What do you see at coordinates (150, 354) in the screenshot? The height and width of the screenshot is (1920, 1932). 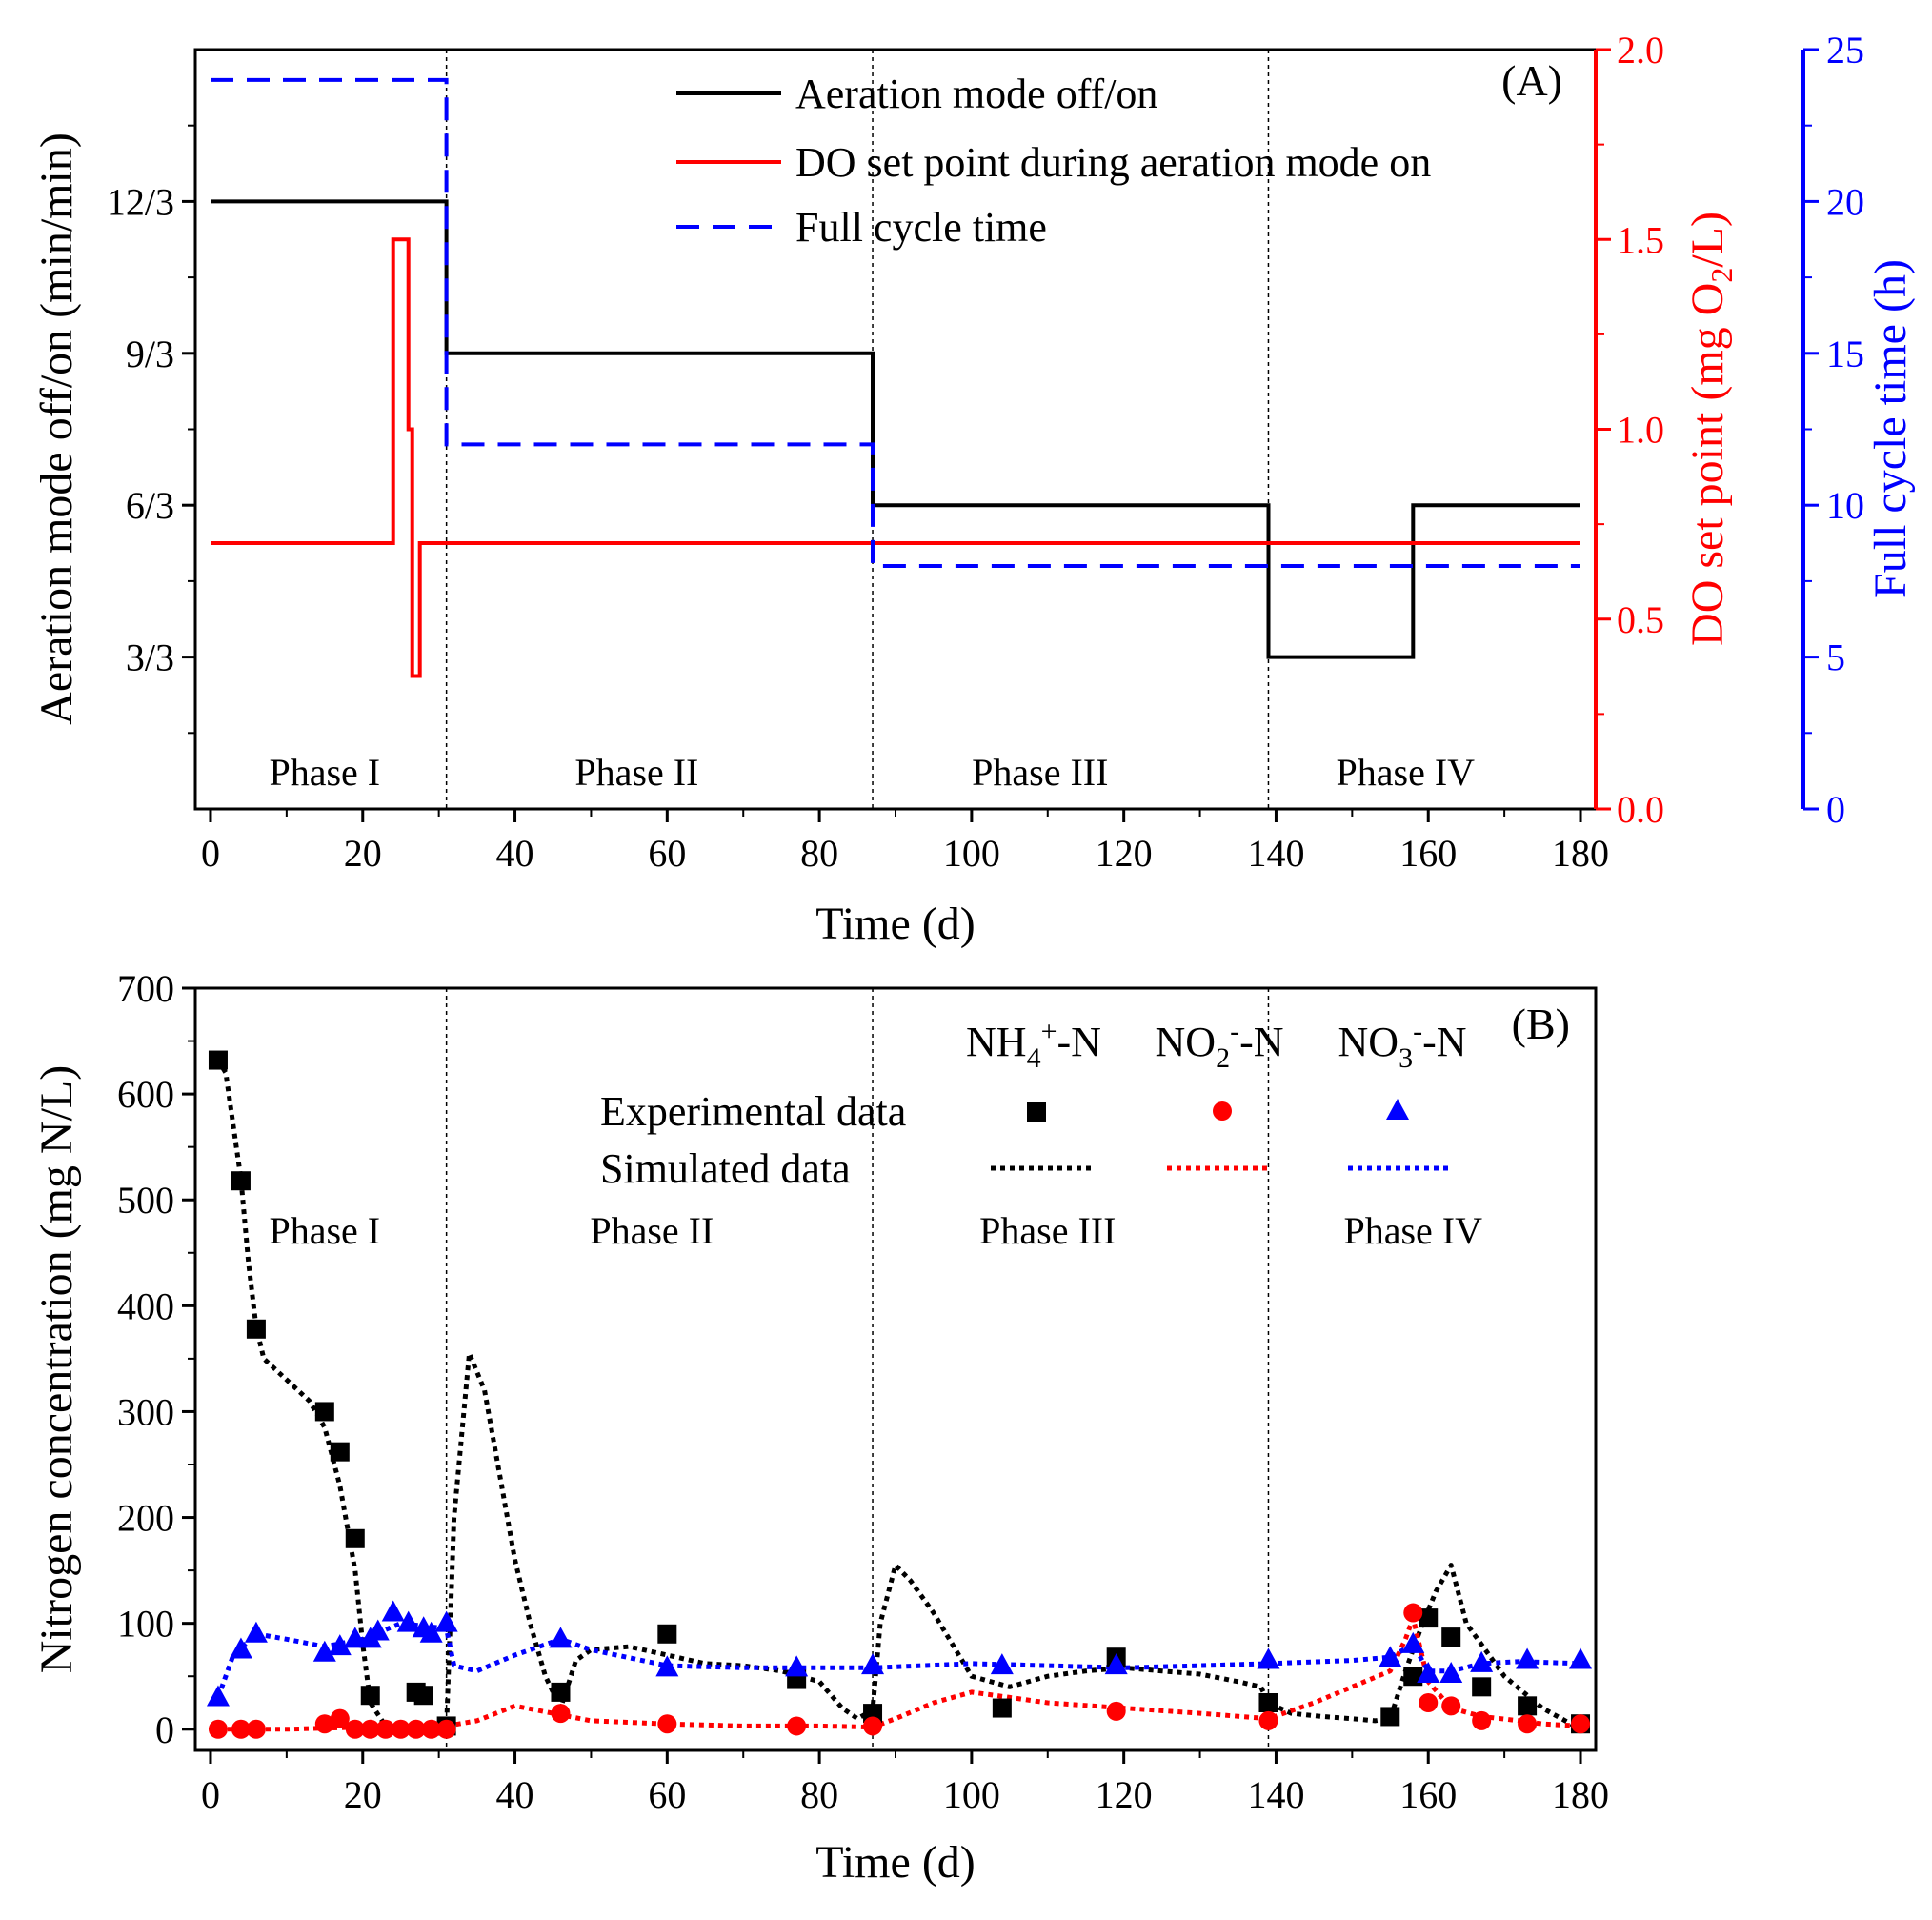 I see `y-tick-label: 9/3` at bounding box center [150, 354].